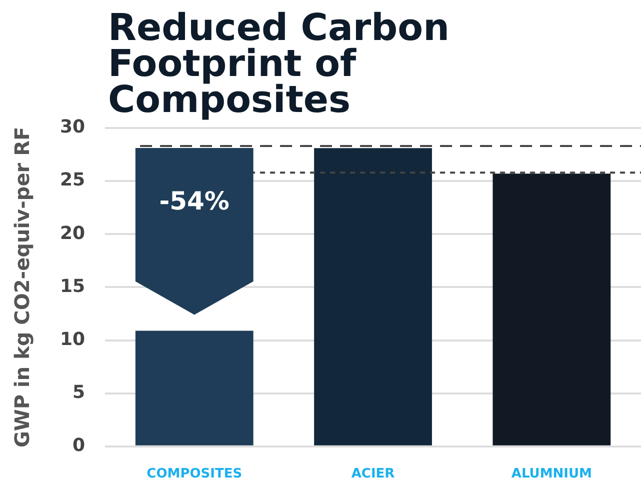  What do you see at coordinates (79, 445) in the screenshot?
I see `y-tick-label: 0` at bounding box center [79, 445].